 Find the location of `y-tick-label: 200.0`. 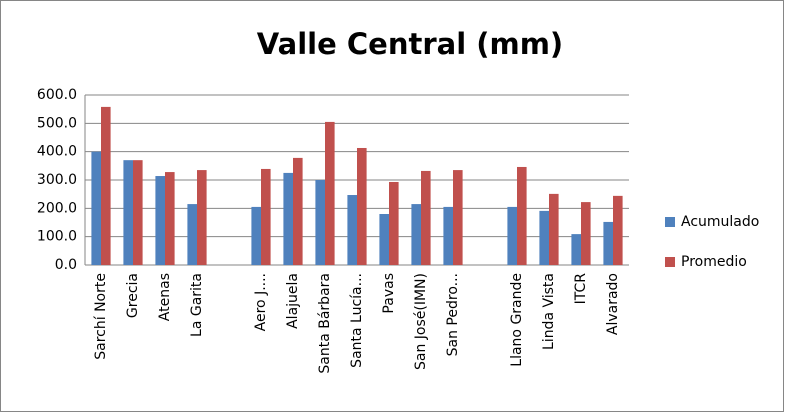

y-tick-label: 200.0 is located at coordinates (57, 208).